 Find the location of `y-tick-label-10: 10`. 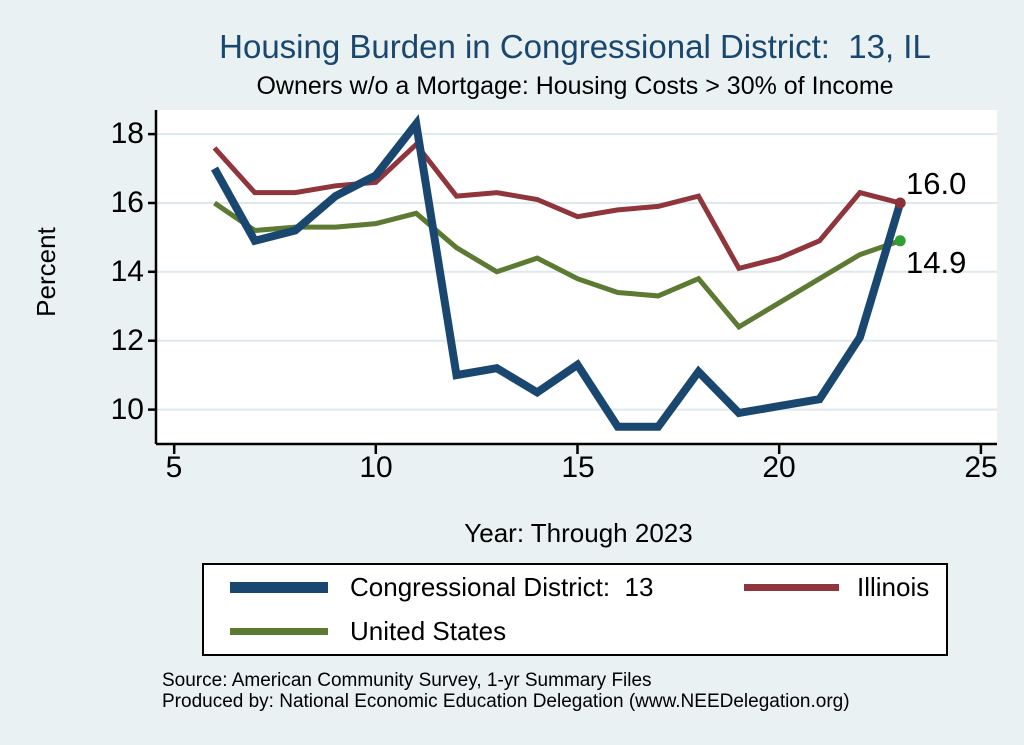

y-tick-label-10: 10 is located at coordinates (127, 409).